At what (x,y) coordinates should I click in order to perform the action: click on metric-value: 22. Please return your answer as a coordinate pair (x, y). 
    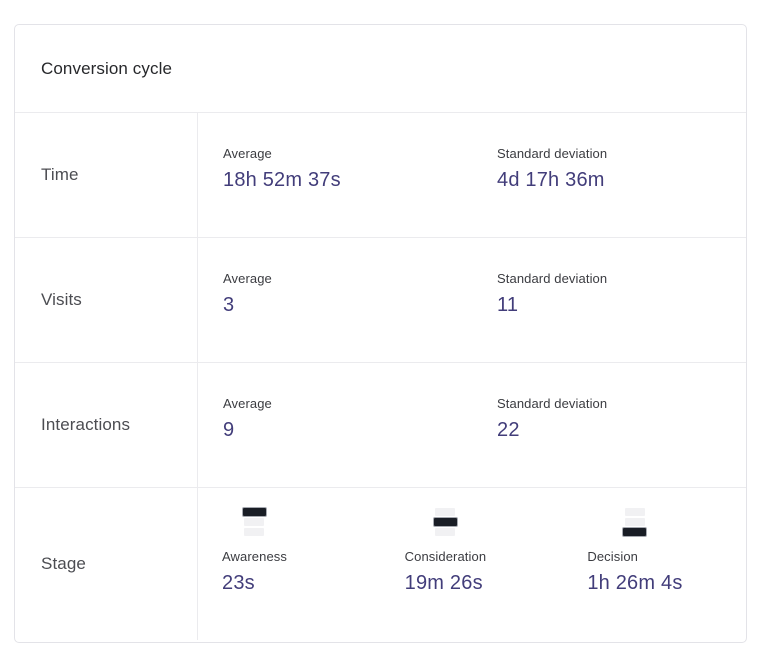
    Looking at the image, I should click on (508, 430).